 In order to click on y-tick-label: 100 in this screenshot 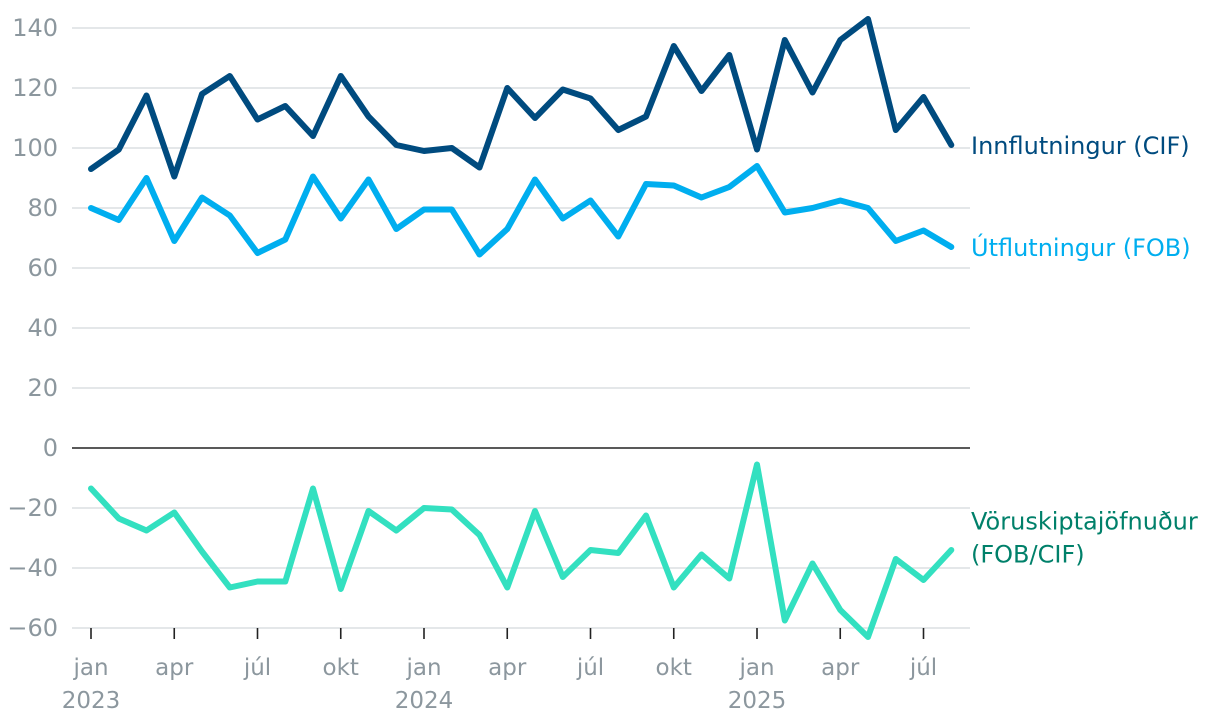, I will do `click(35, 148)`.